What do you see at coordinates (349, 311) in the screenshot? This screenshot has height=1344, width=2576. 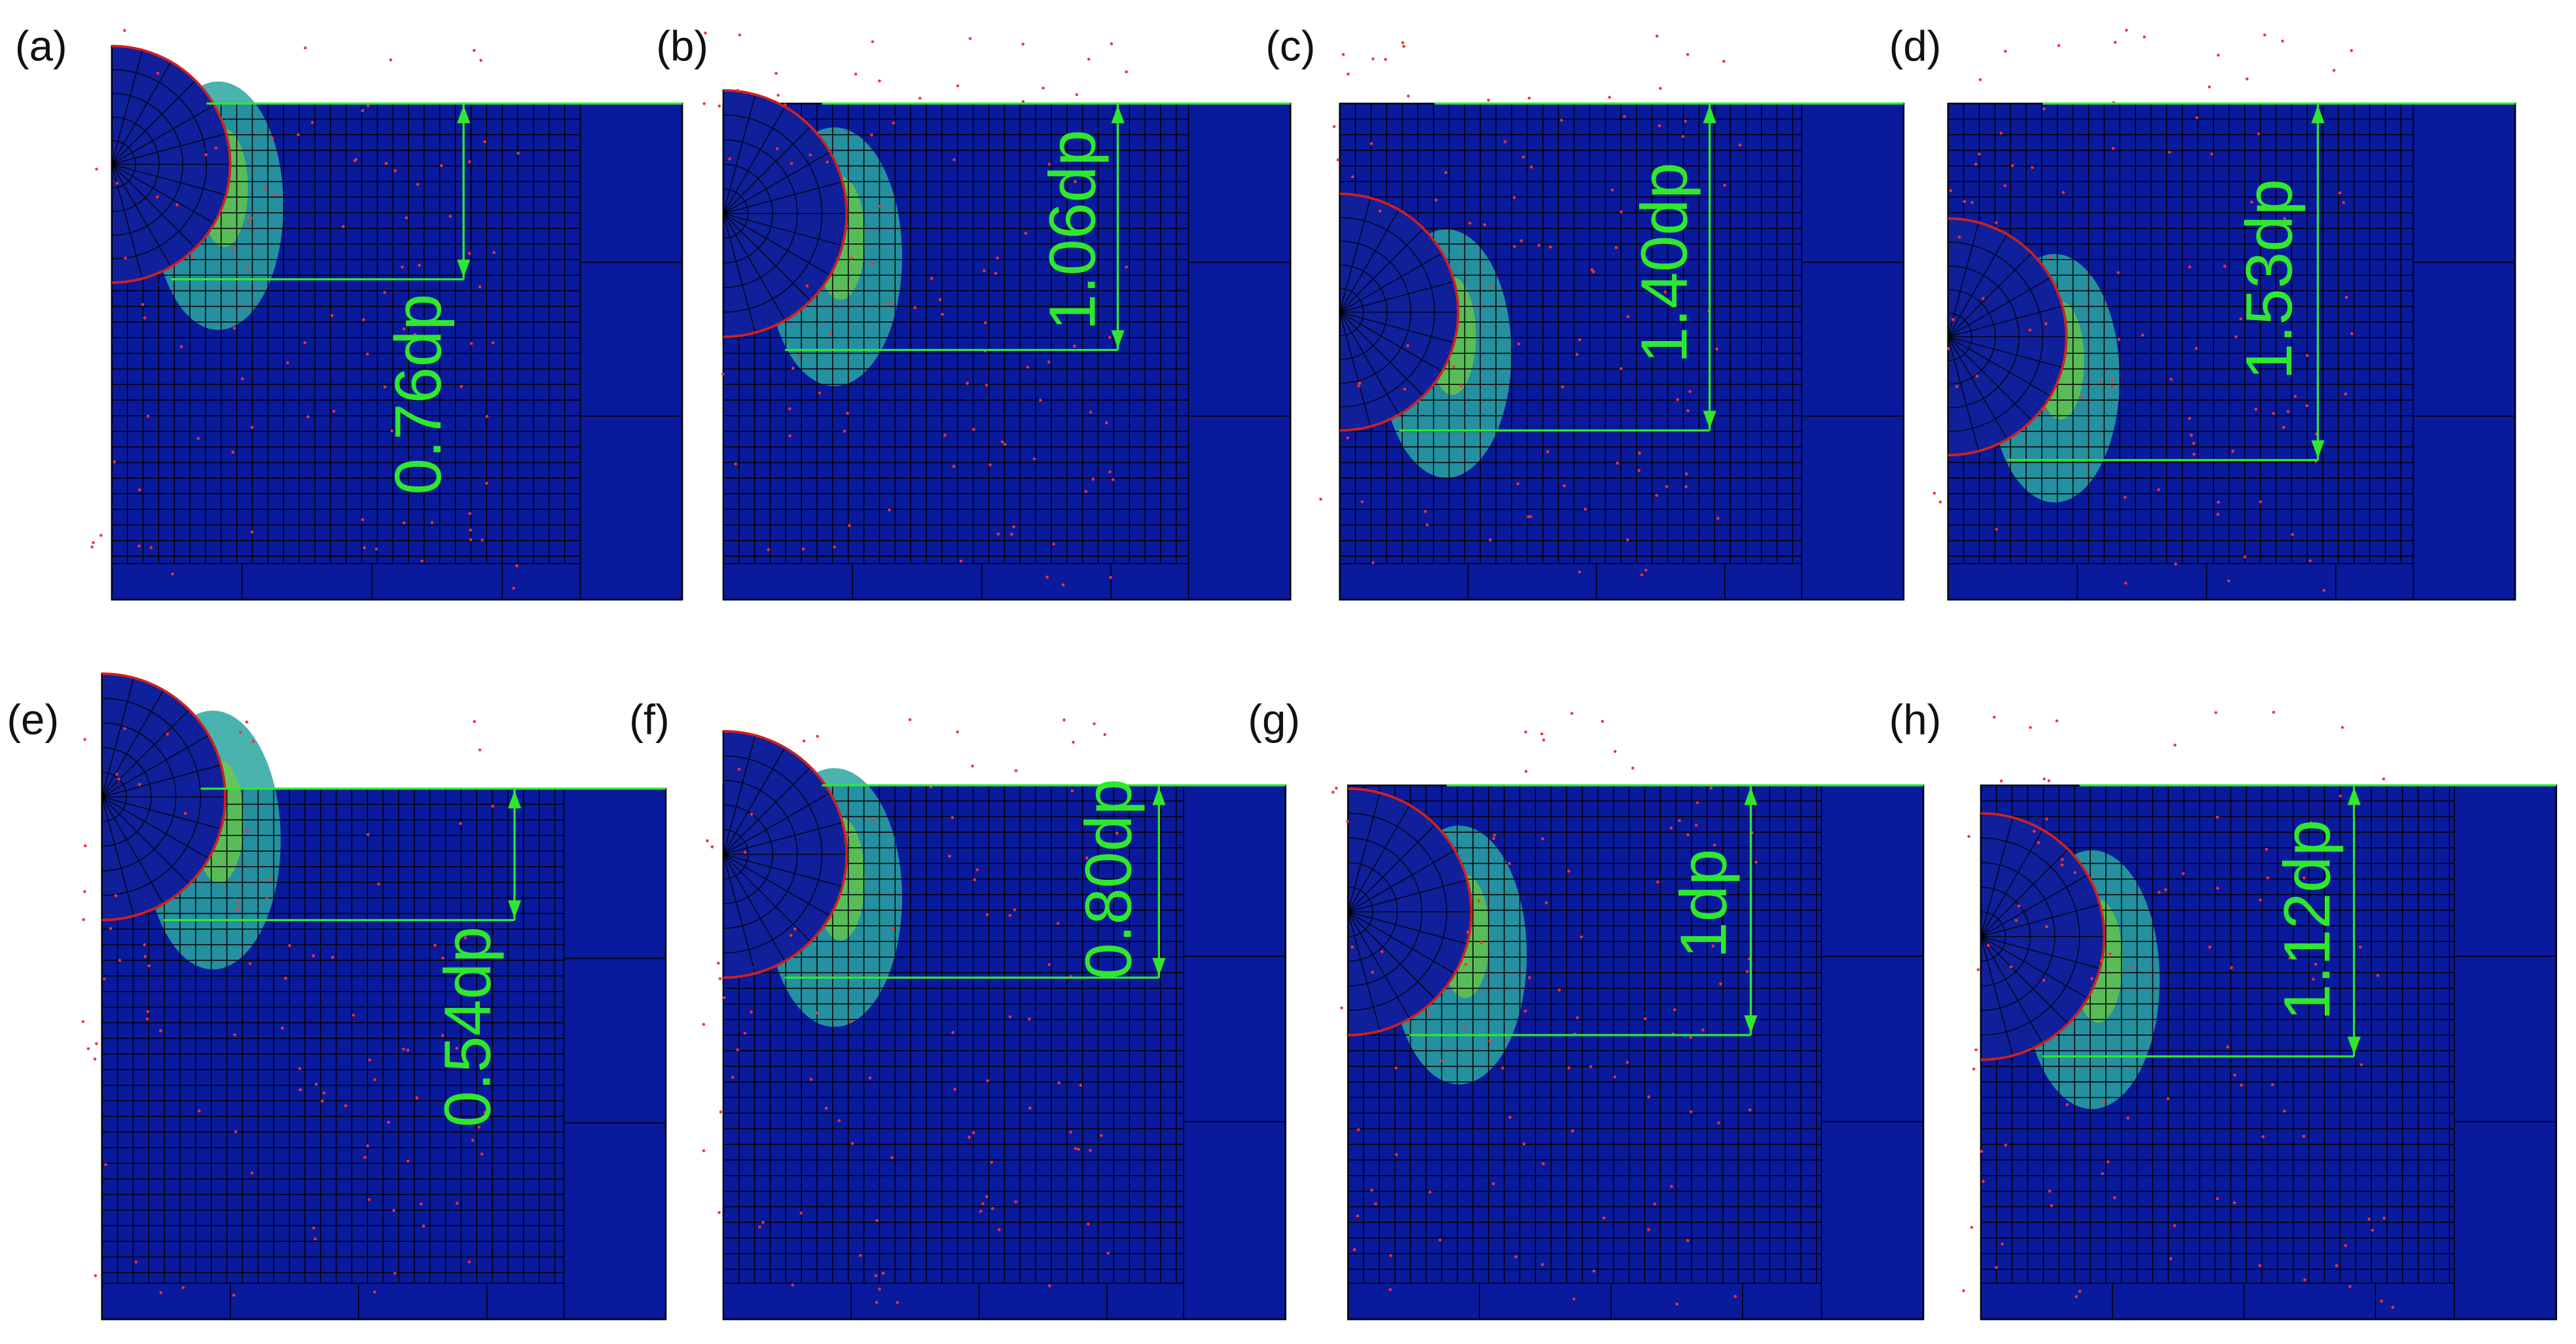 I see `panel: 0.76dp (a)` at bounding box center [349, 311].